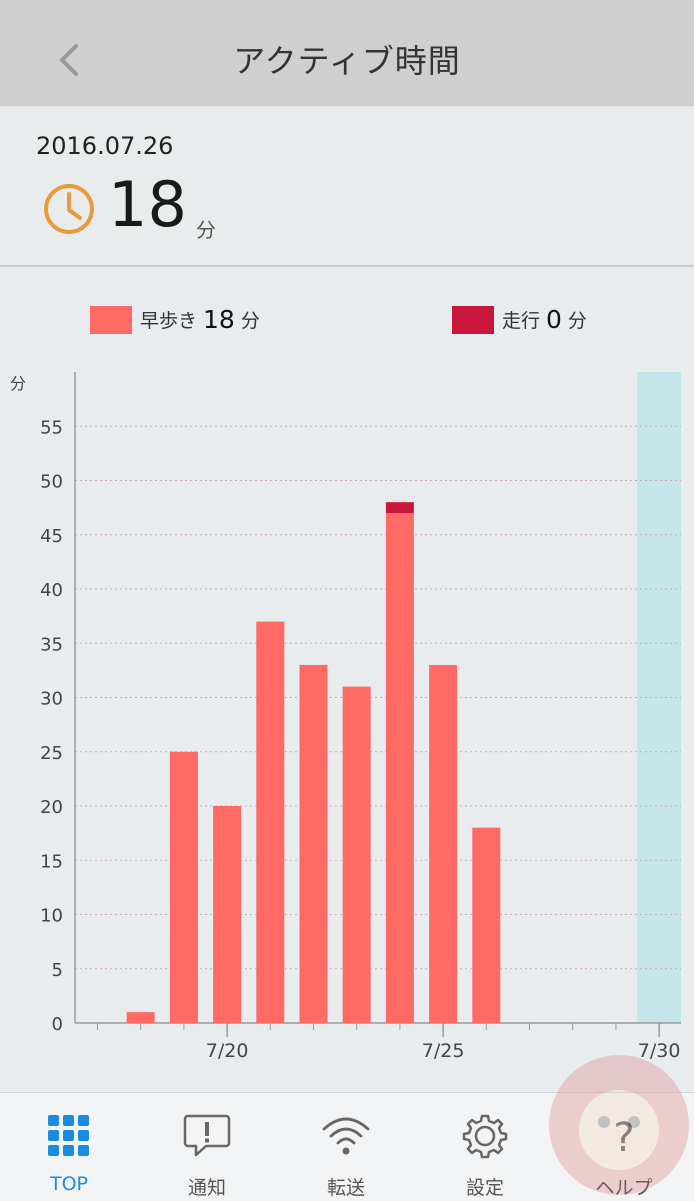  I want to click on y-tick-label: 45, so click(51, 536).